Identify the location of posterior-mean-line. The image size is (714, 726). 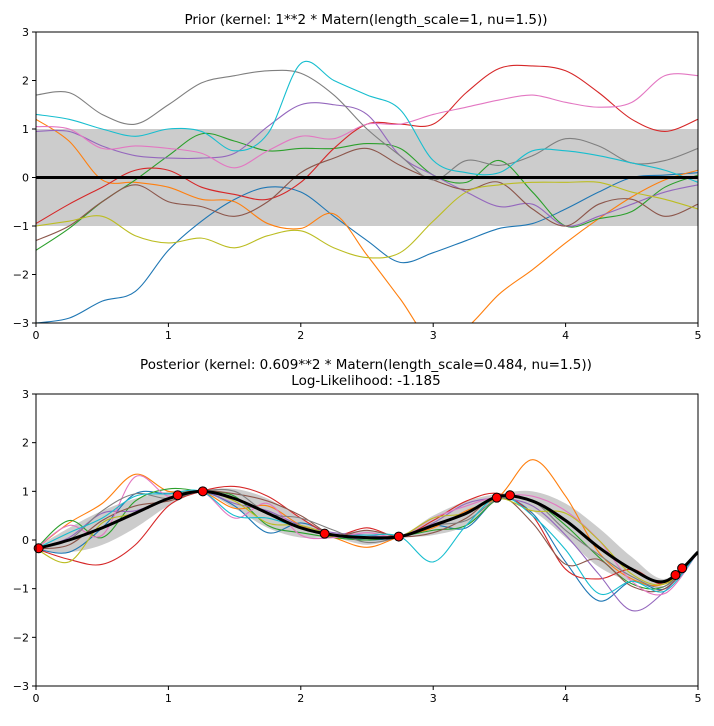
(367, 536).